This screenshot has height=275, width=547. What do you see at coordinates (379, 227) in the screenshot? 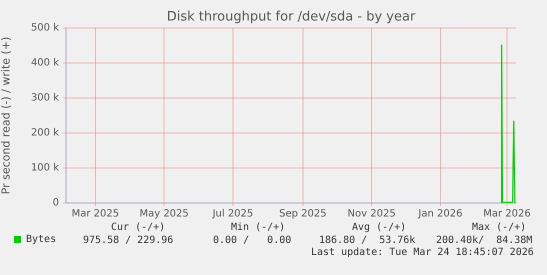
I see `text: Avg (-/+)` at bounding box center [379, 227].